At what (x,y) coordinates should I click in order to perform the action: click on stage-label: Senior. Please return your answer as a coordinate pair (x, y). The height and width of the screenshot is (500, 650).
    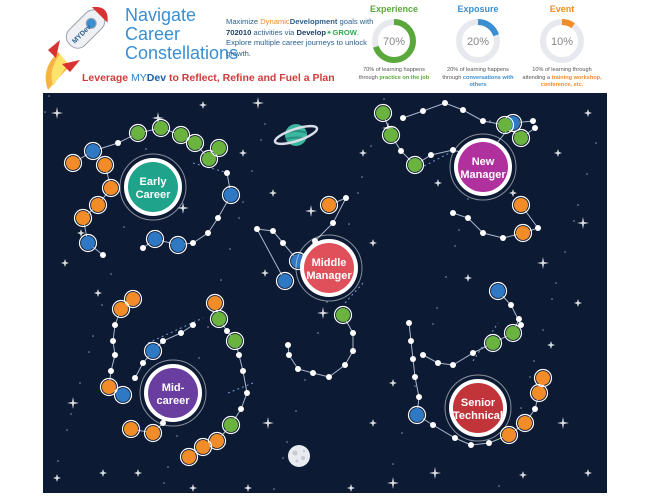
    Looking at the image, I should click on (478, 403).